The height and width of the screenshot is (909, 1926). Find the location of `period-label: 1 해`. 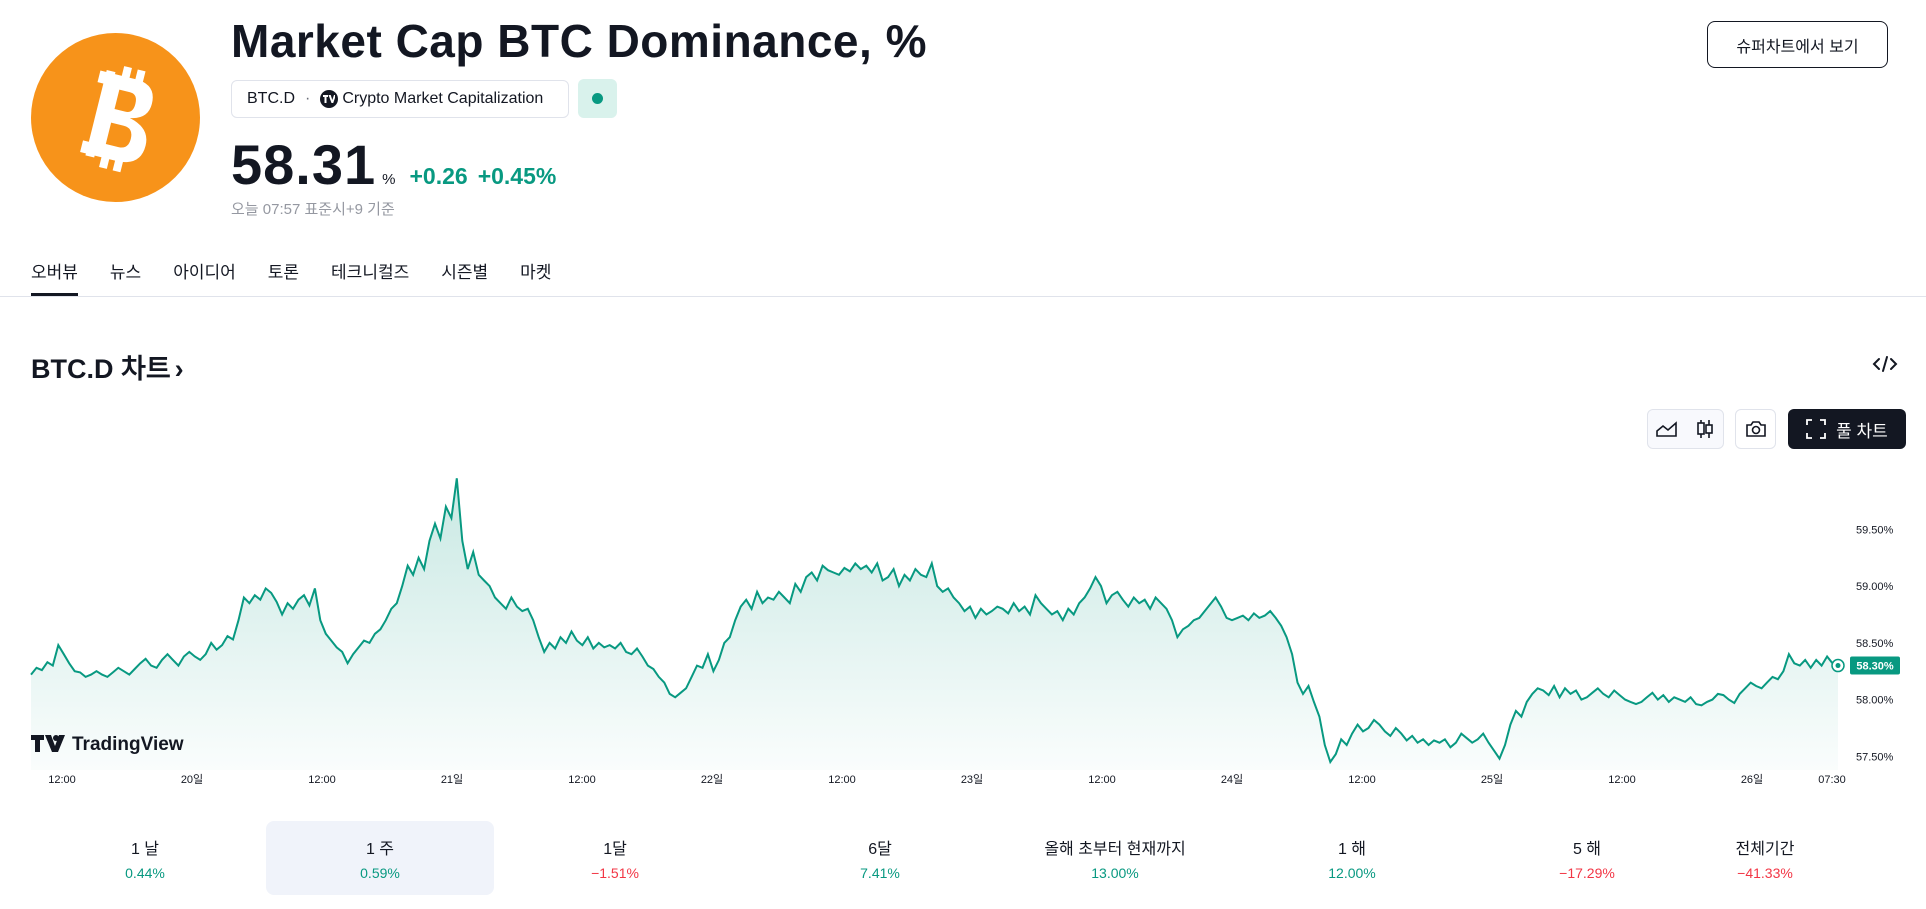

period-label: 1 해 is located at coordinates (1352, 849).